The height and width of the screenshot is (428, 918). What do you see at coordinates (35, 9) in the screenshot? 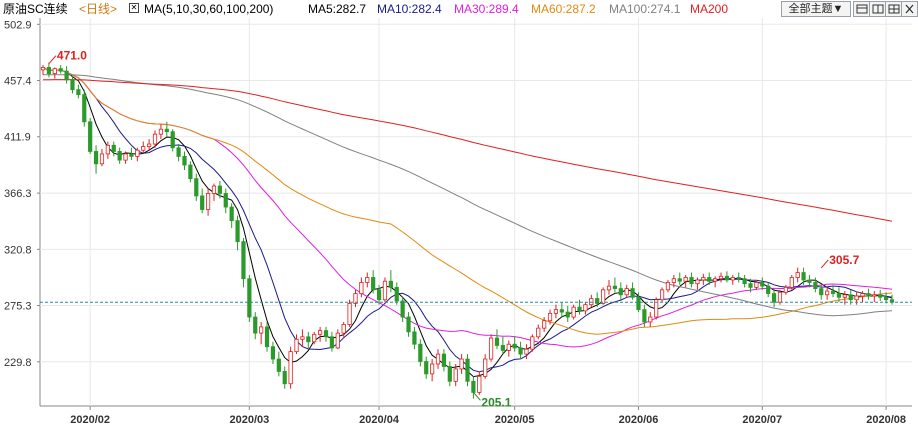
I see `symbol-label: 原油SC连续` at bounding box center [35, 9].